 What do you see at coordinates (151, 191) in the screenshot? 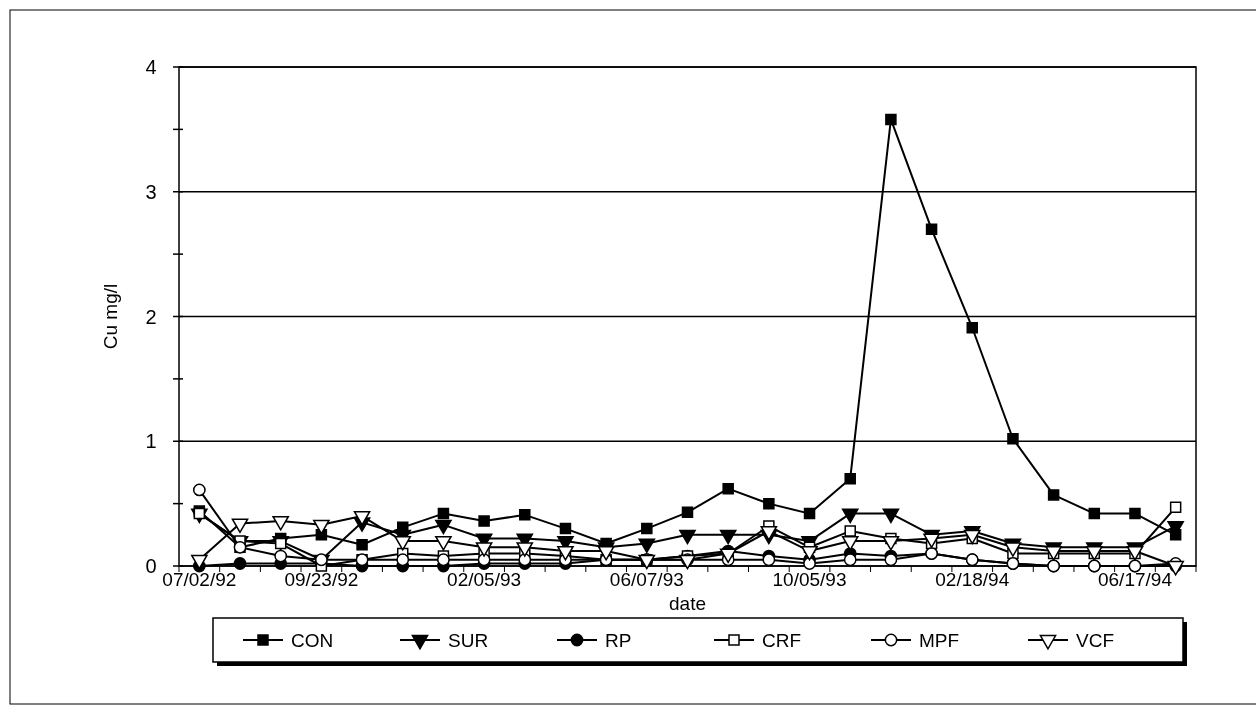
I see `y-tick-label: 3` at bounding box center [151, 191].